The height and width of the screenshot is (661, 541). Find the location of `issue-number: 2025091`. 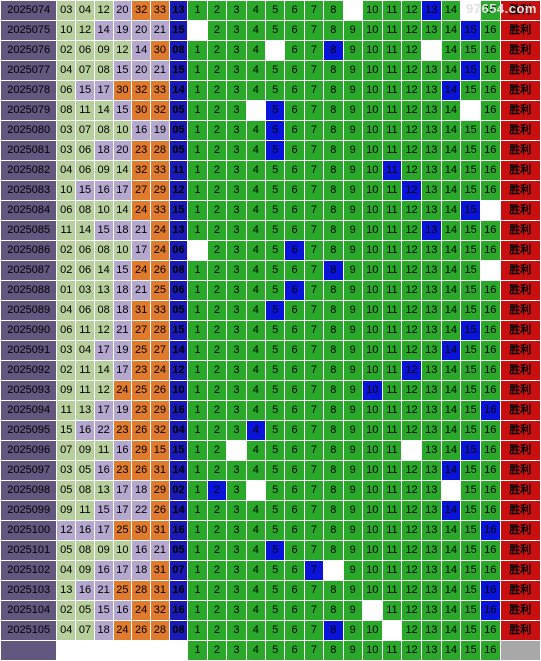

issue-number: 2025091 is located at coordinates (29, 350).